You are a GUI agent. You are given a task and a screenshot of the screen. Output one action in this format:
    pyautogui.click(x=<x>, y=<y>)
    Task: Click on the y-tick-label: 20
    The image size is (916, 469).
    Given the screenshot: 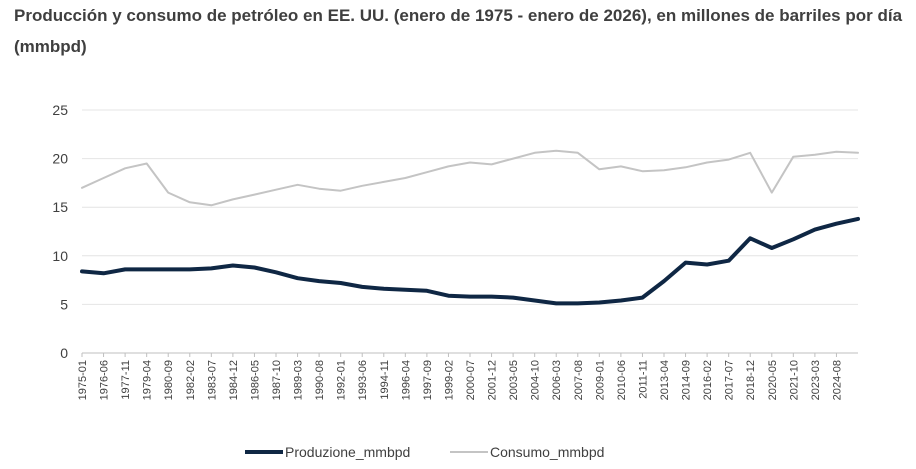 What is the action you would take?
    pyautogui.click(x=60, y=159)
    